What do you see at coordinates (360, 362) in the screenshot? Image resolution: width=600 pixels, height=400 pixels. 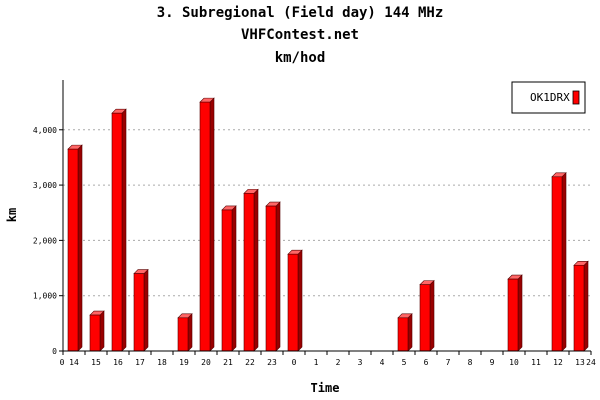 I see `x-tick-label: 3` at bounding box center [360, 362].